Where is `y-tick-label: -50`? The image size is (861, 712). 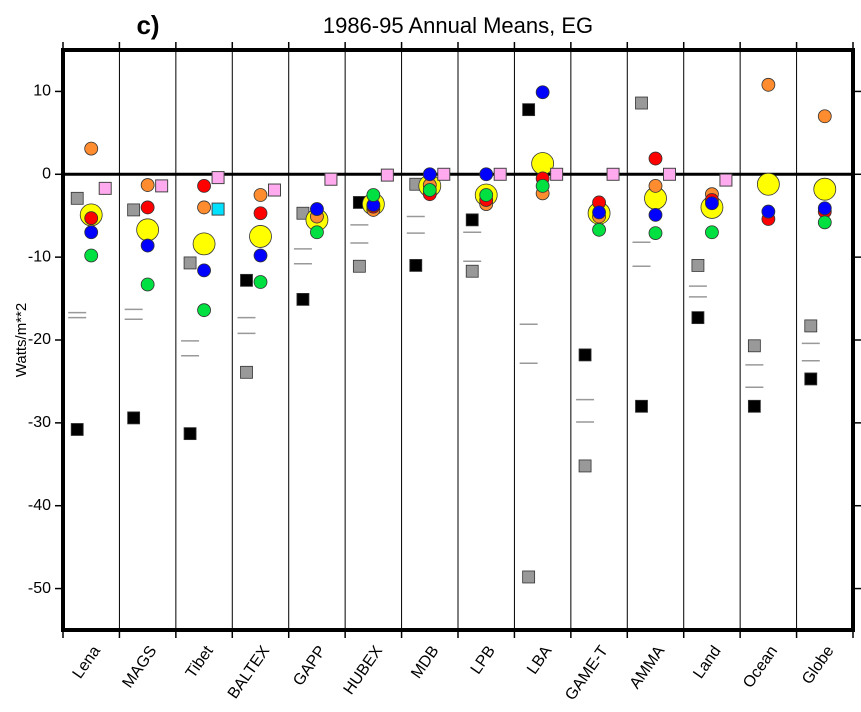
y-tick-label: -50 is located at coordinates (39, 588).